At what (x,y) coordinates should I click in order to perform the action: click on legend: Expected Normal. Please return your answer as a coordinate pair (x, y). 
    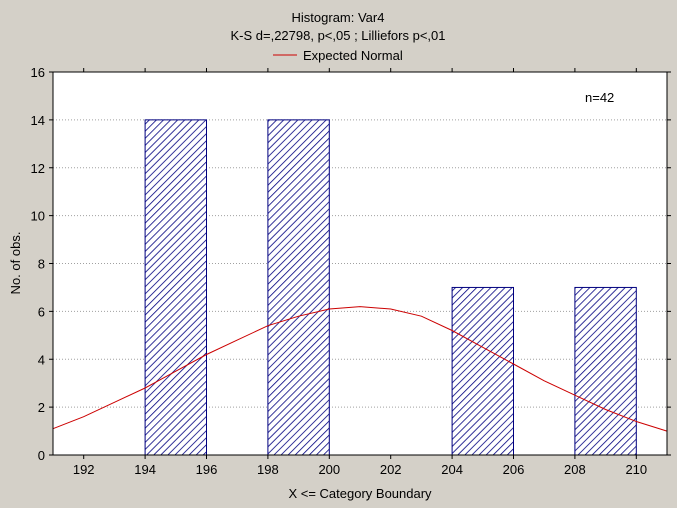
    Looking at the image, I should click on (338, 55).